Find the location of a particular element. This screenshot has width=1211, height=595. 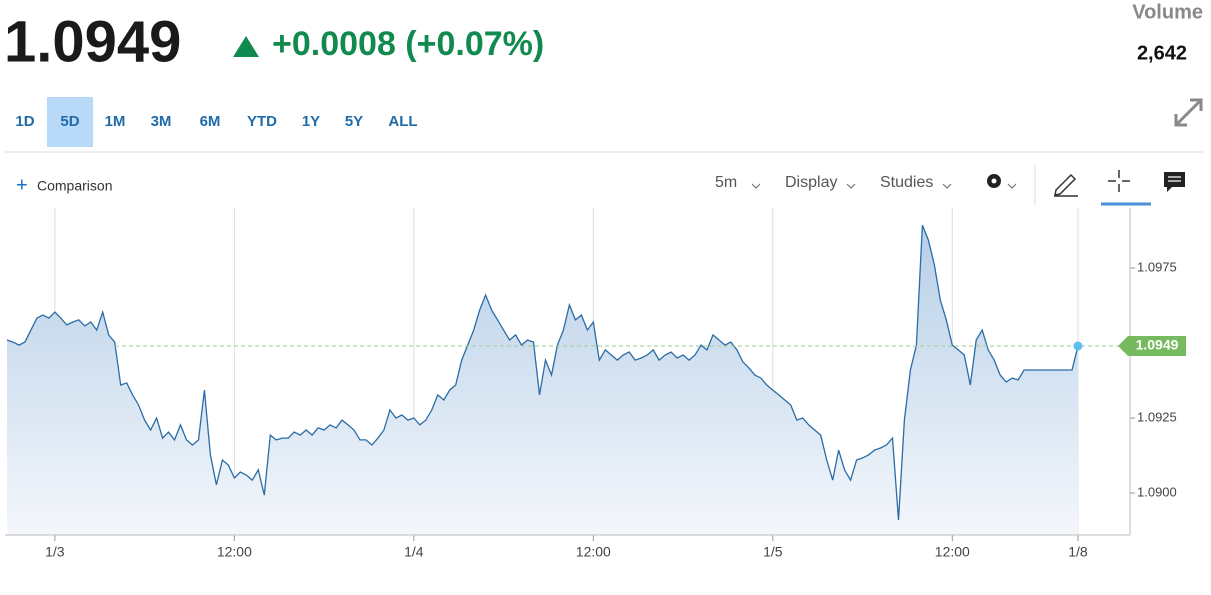

range-button: 3M is located at coordinates (161, 121).